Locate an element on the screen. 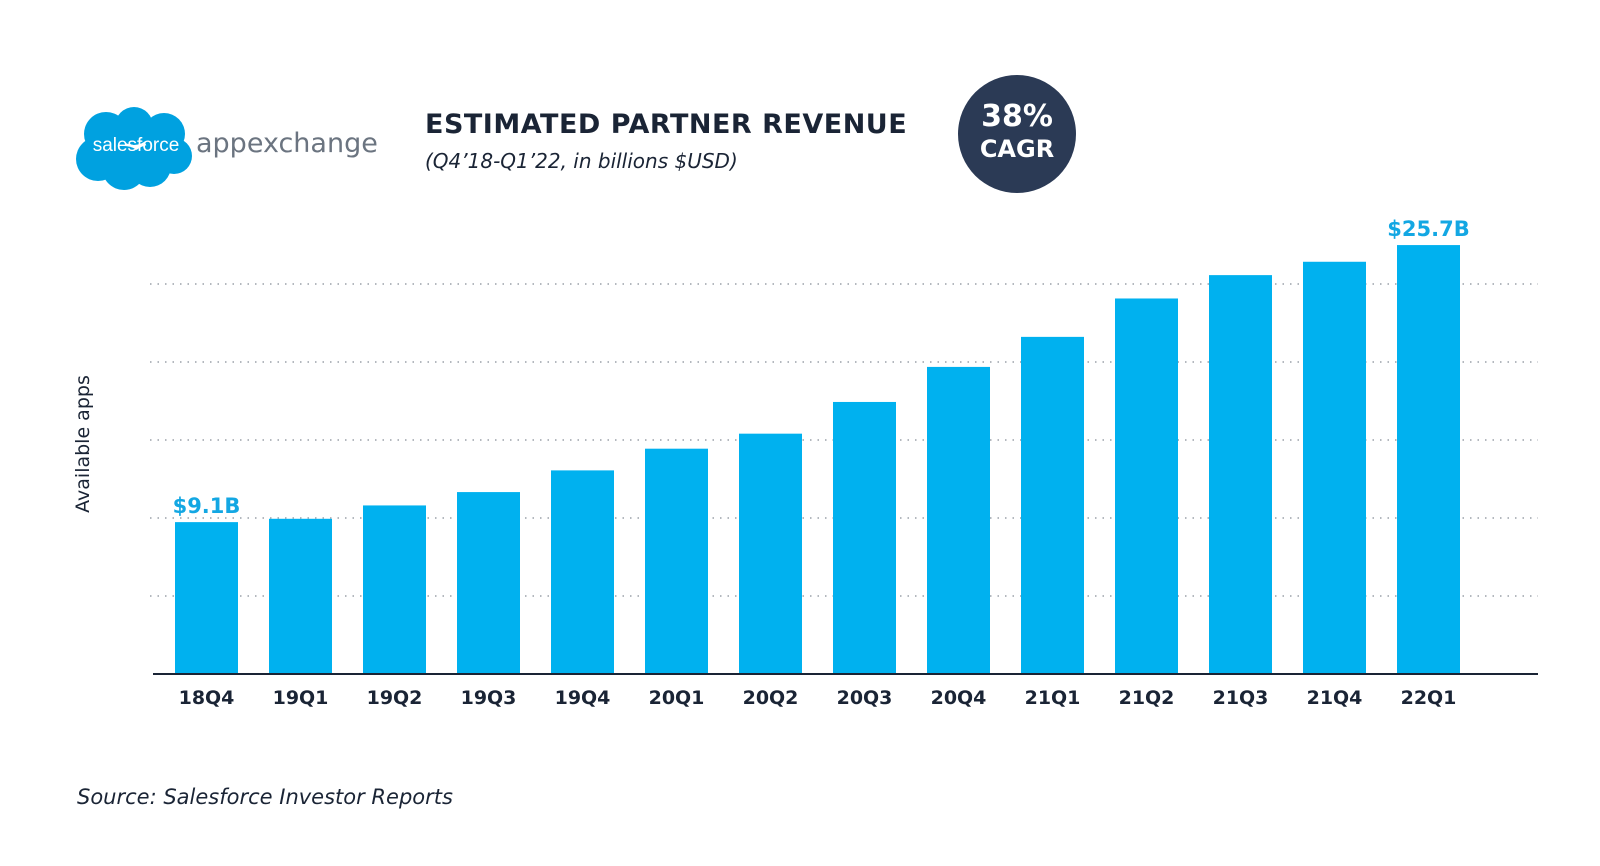  logo-cloud-text: salesforce is located at coordinates (136, 145).